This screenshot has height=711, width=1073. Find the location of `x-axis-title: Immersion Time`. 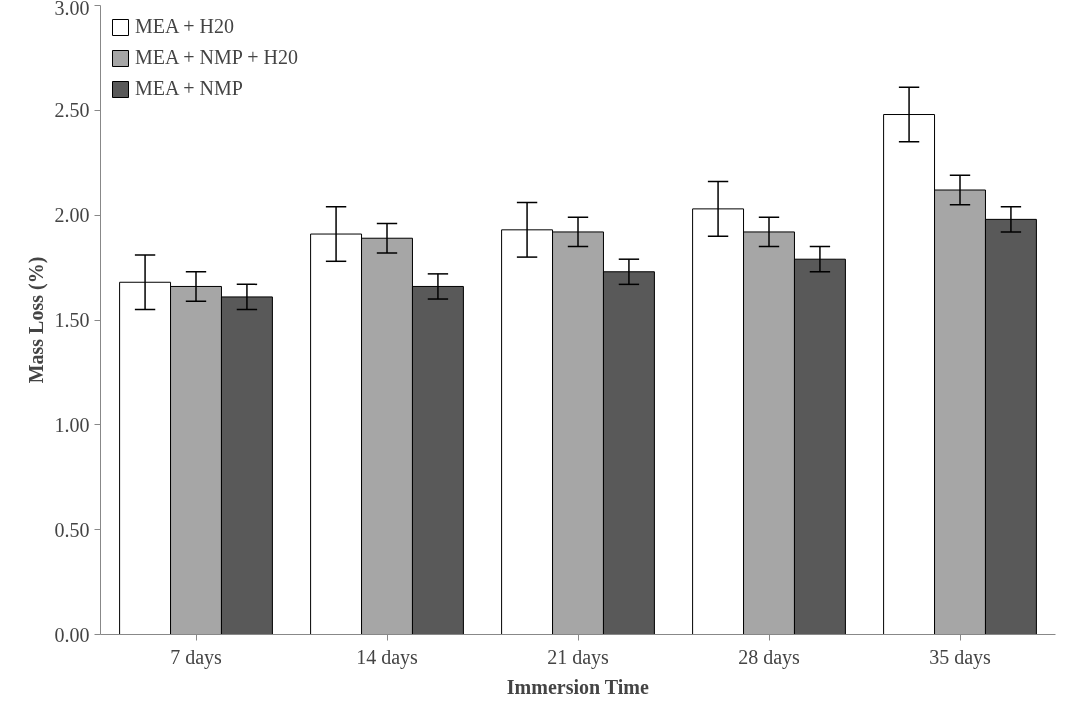

x-axis-title: Immersion Time is located at coordinates (577, 686).